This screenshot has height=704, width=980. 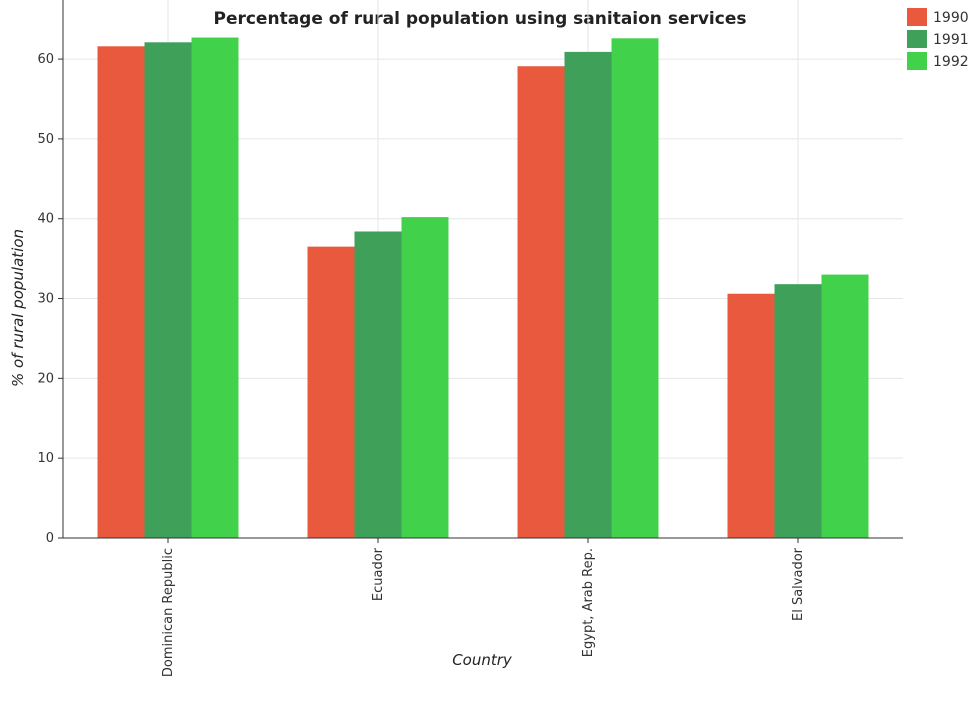 I want to click on bar-1991-ecuador, so click(x=378, y=384).